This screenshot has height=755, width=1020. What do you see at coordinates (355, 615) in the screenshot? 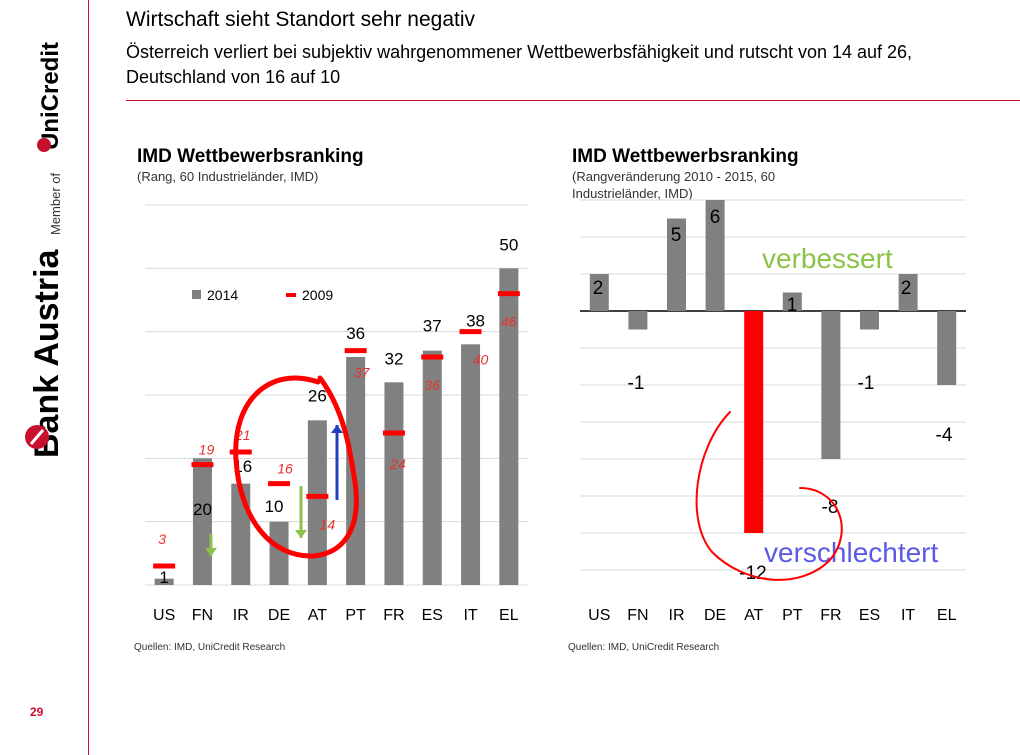
I see `chart1-x-tick-pt: PT` at bounding box center [355, 615].